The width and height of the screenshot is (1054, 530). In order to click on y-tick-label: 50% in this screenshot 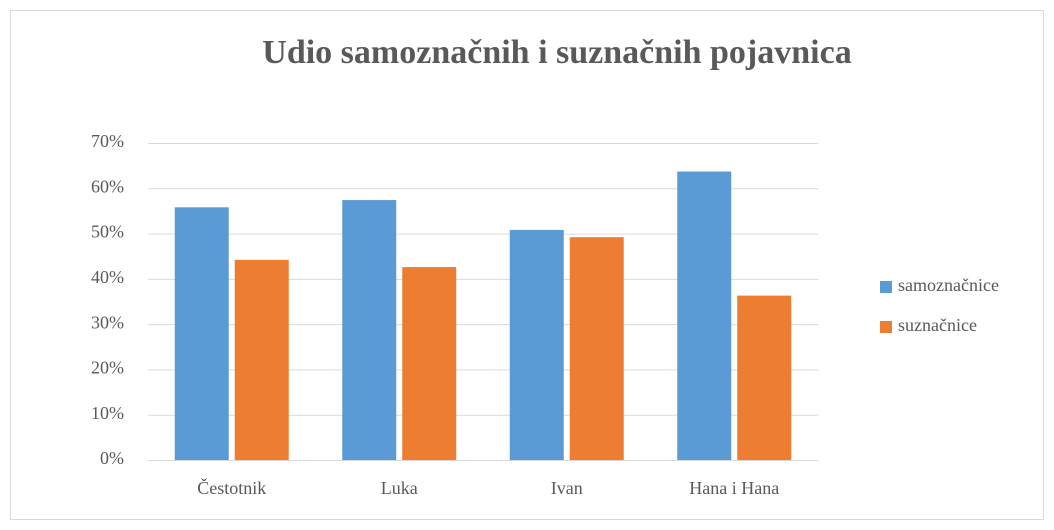, I will do `click(107, 232)`.